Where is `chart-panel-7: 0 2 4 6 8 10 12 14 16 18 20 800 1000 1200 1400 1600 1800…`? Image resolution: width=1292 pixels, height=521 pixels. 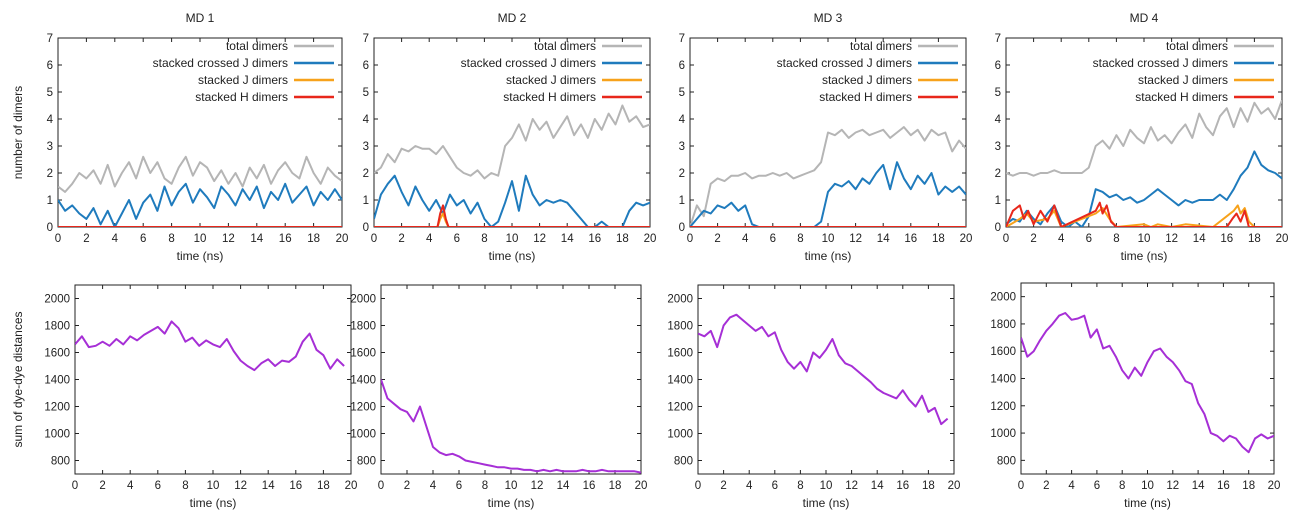 chart-panel-7: 0 2 4 6 8 10 12 14 16 18 20 800 1000 1200 1400 1600 1800… is located at coordinates (814, 397).